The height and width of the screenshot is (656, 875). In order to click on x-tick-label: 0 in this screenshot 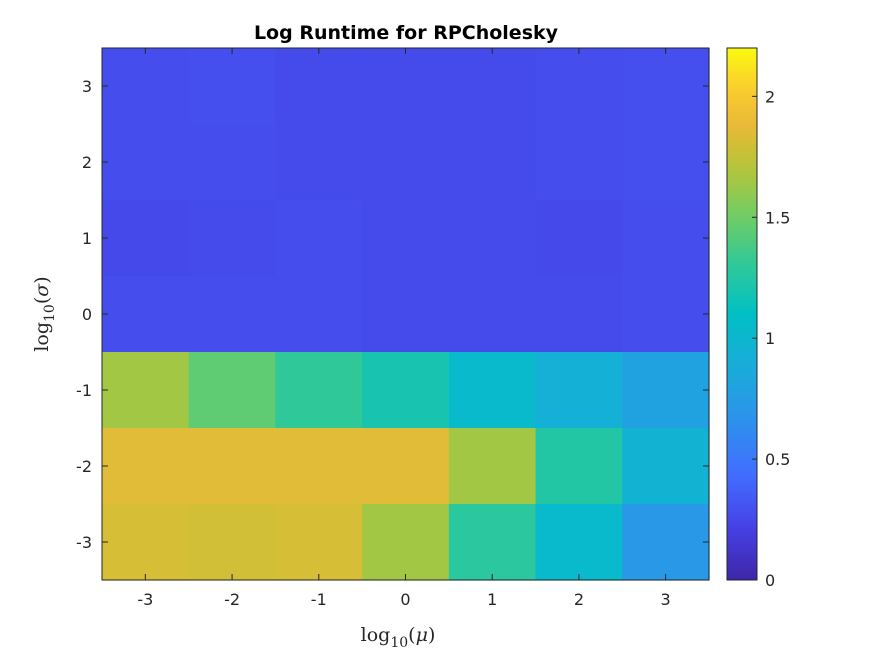, I will do `click(405, 599)`.